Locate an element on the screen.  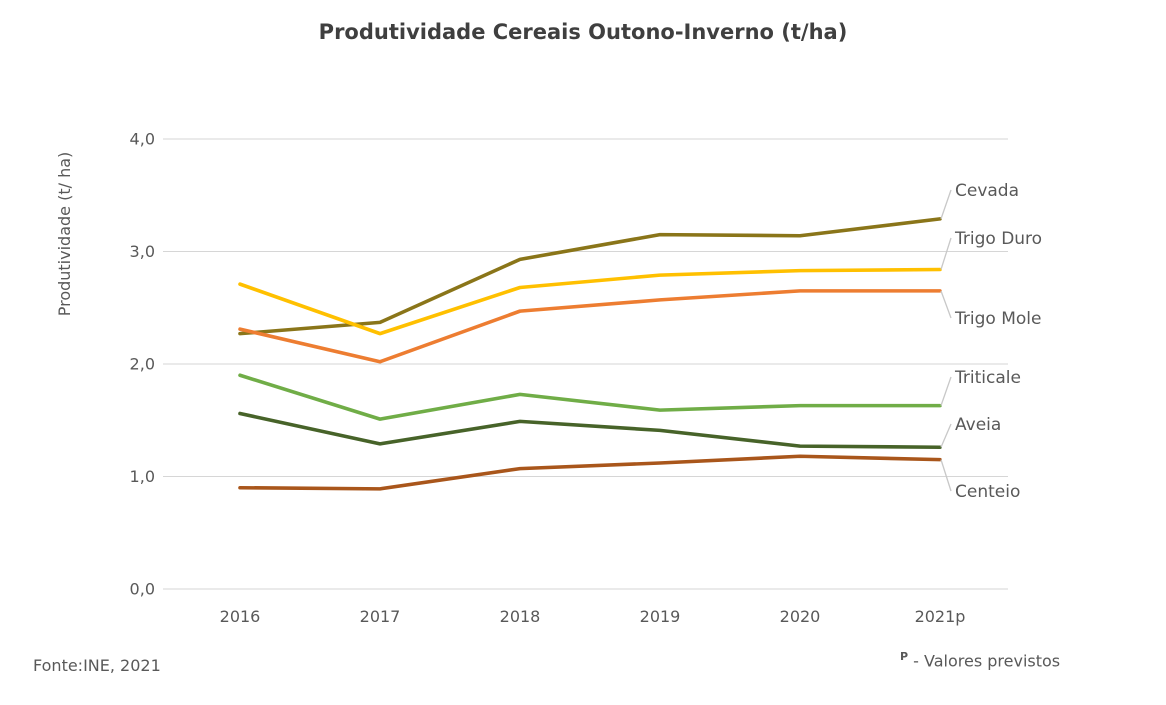
series-line-aveia is located at coordinates (590, 430).